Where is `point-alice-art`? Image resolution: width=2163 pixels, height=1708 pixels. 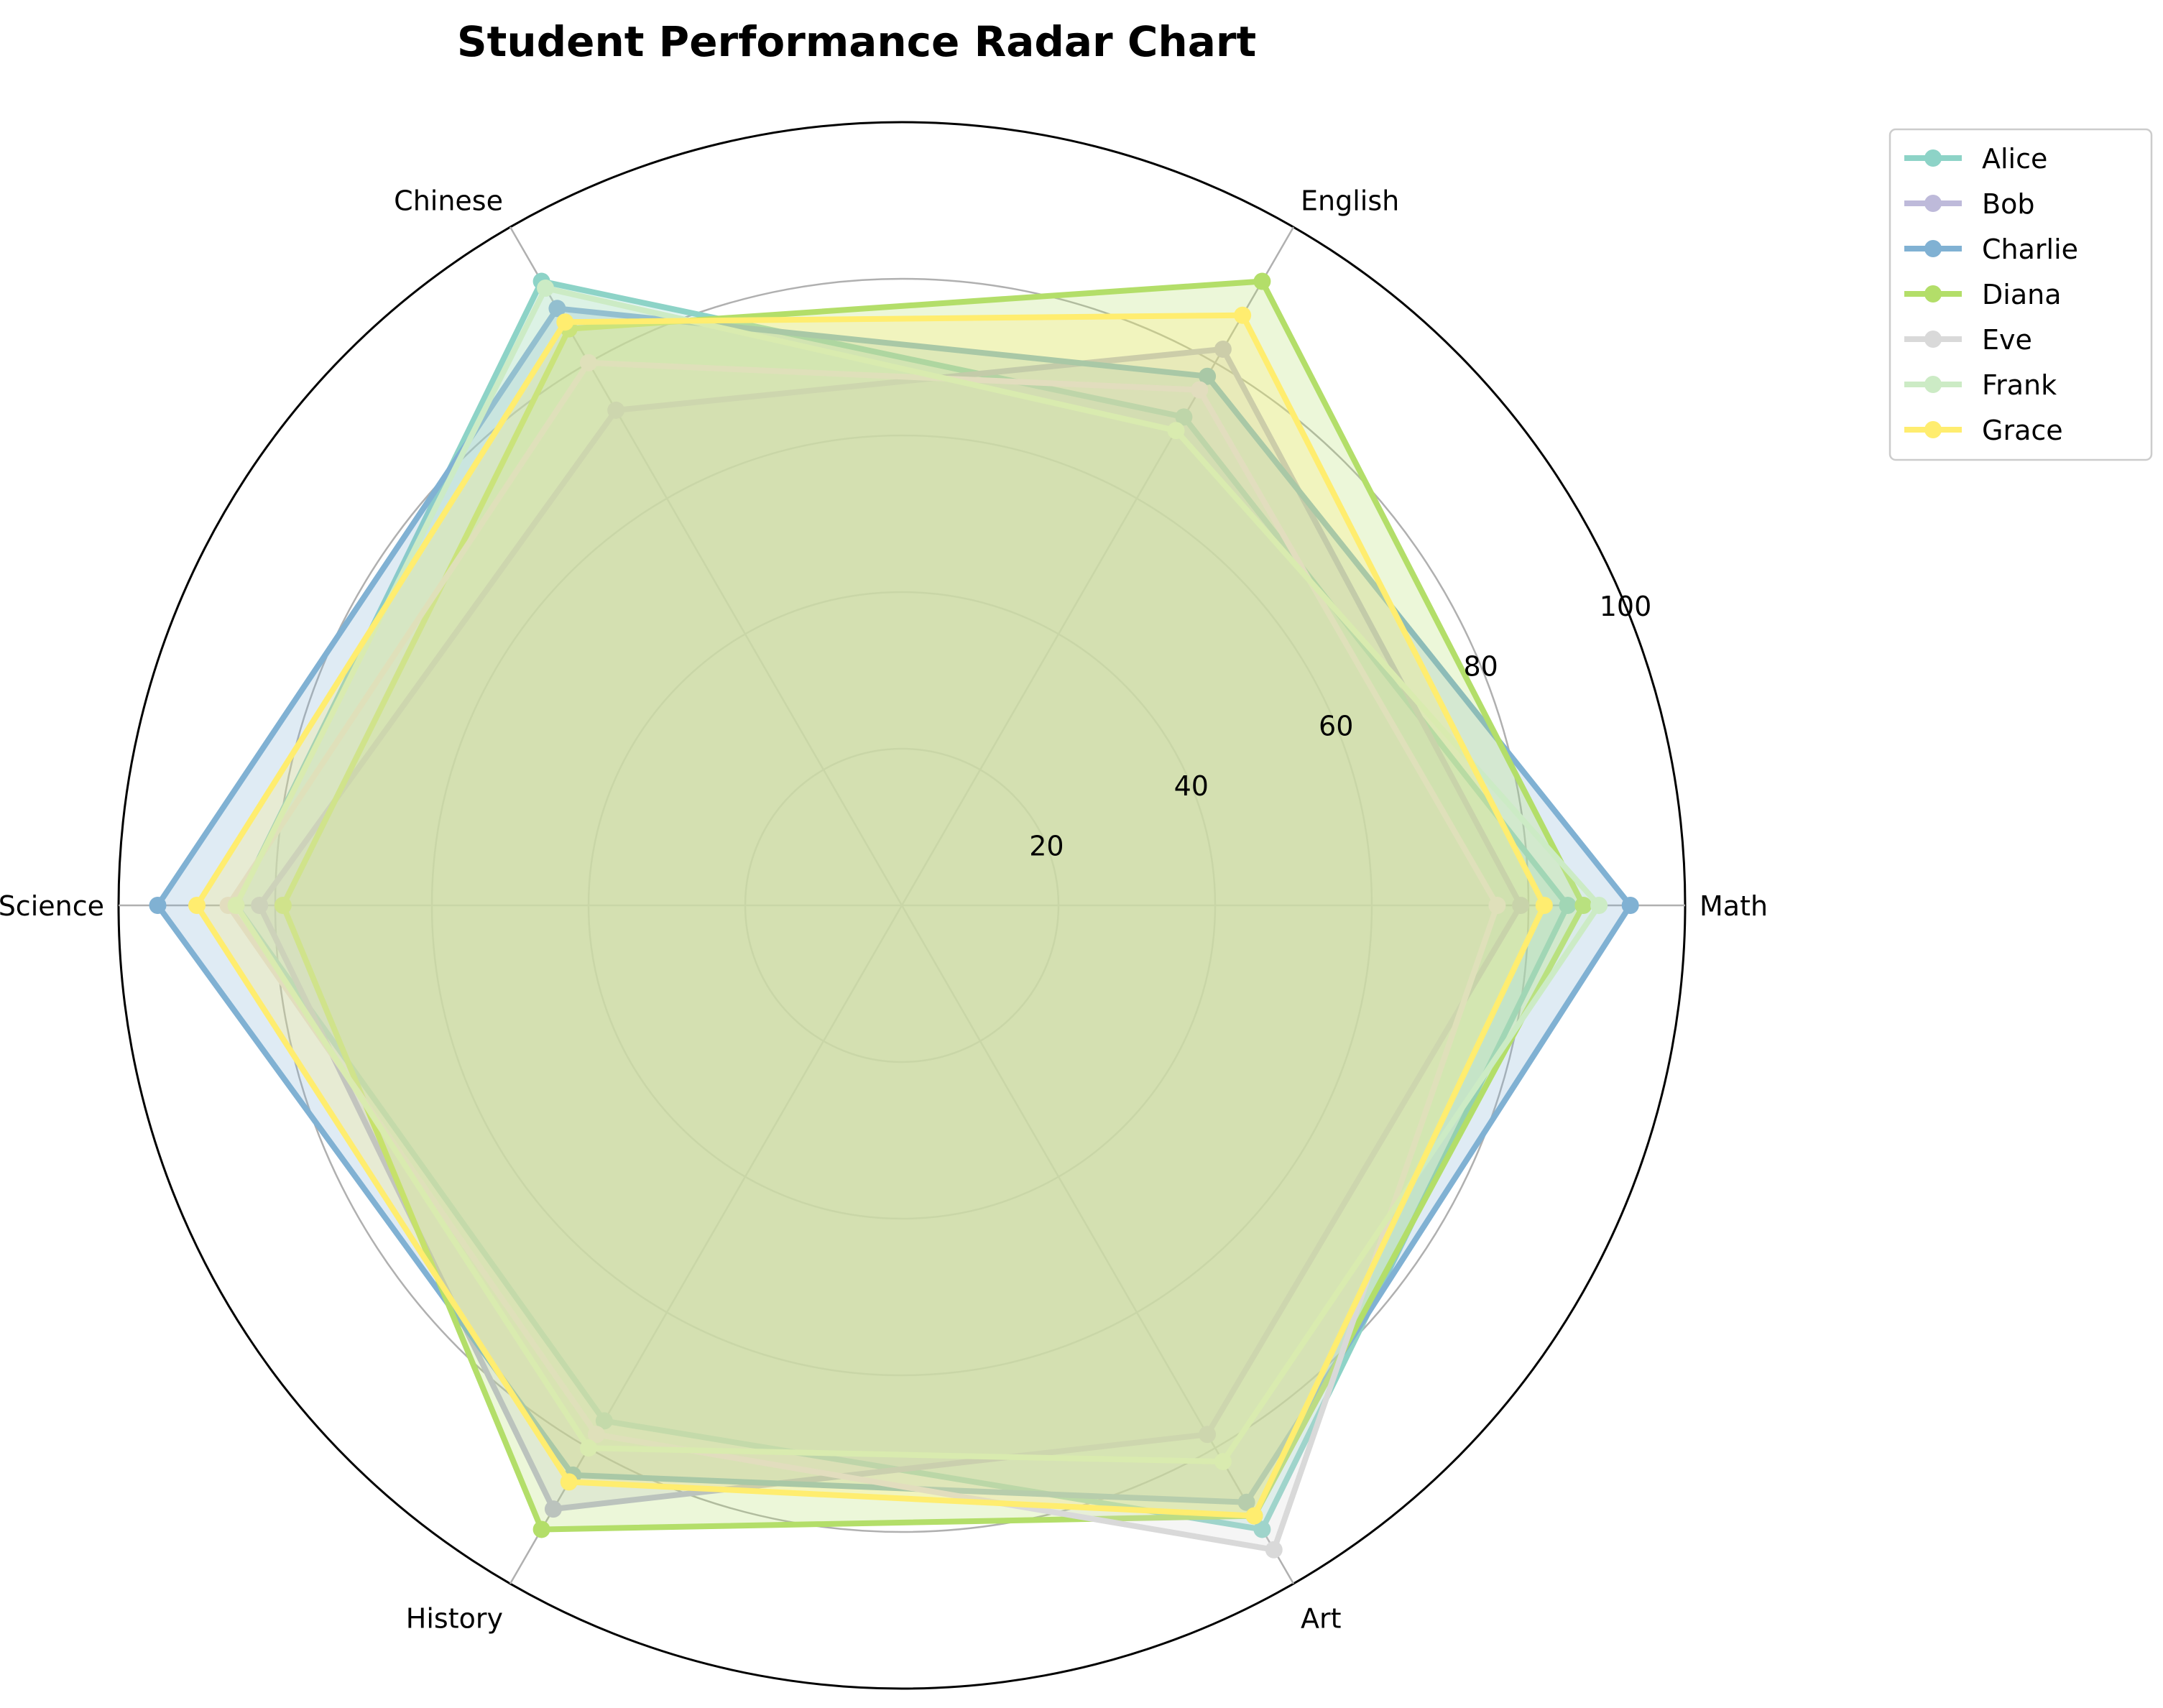
point-alice-art is located at coordinates (1262, 1529).